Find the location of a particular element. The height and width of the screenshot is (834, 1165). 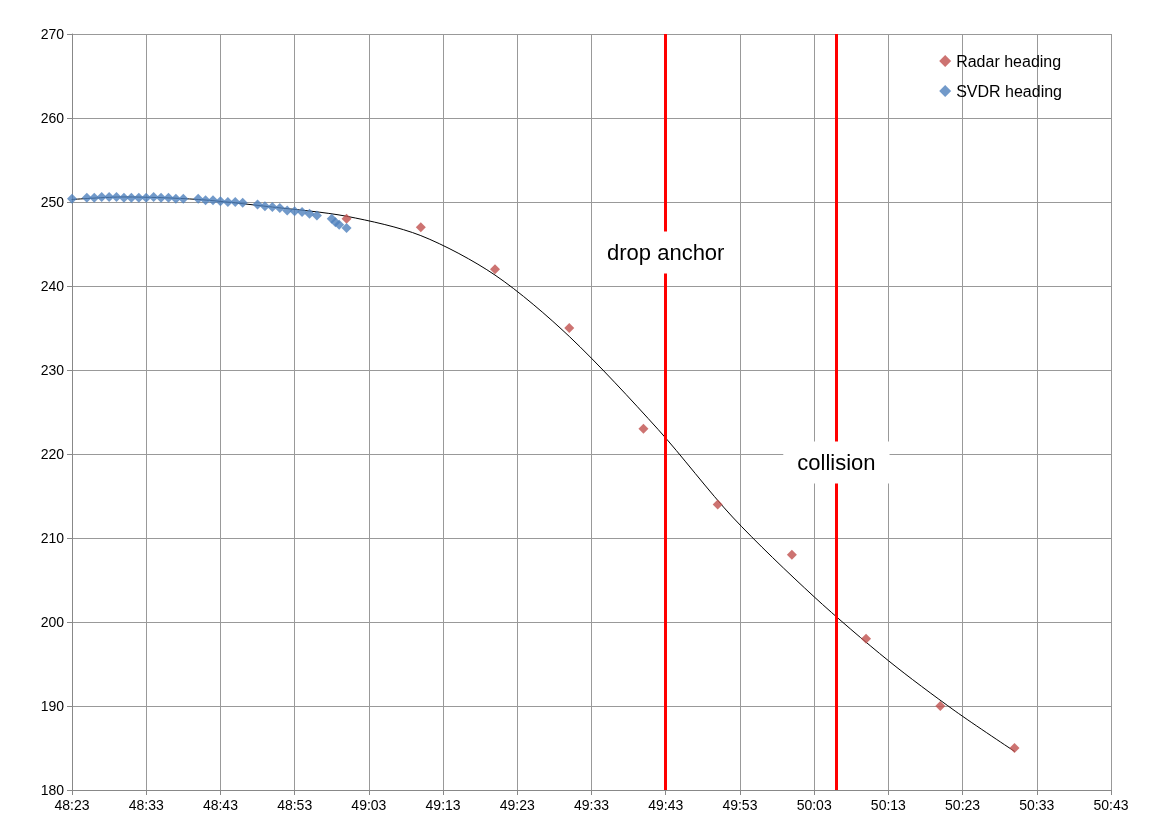

x-tick-label: 50:03 is located at coordinates (814, 805).